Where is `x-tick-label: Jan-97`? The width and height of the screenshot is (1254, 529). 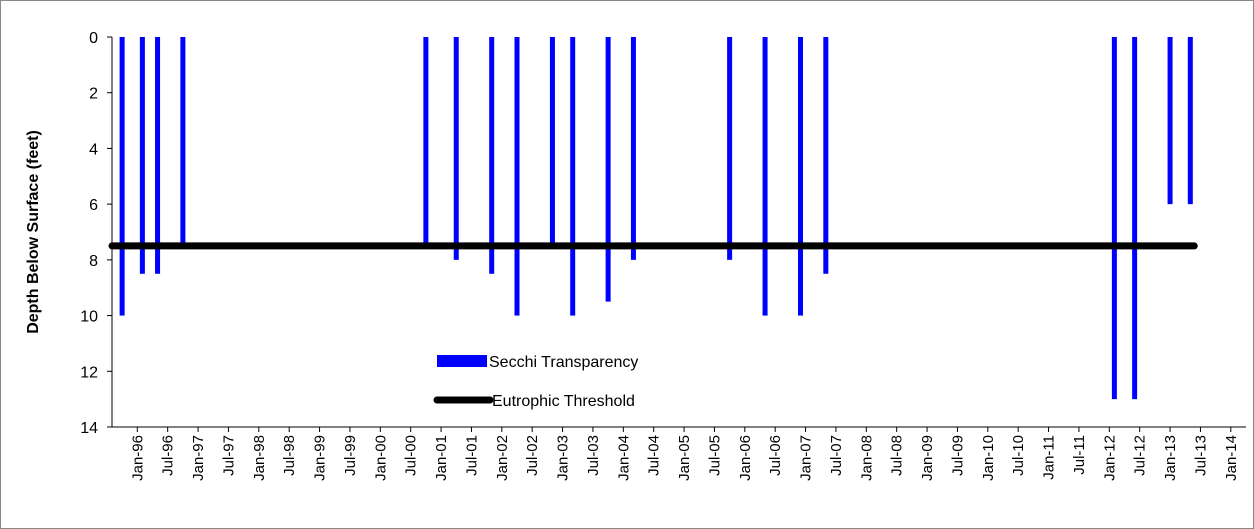 x-tick-label: Jan-97 is located at coordinates (198, 458).